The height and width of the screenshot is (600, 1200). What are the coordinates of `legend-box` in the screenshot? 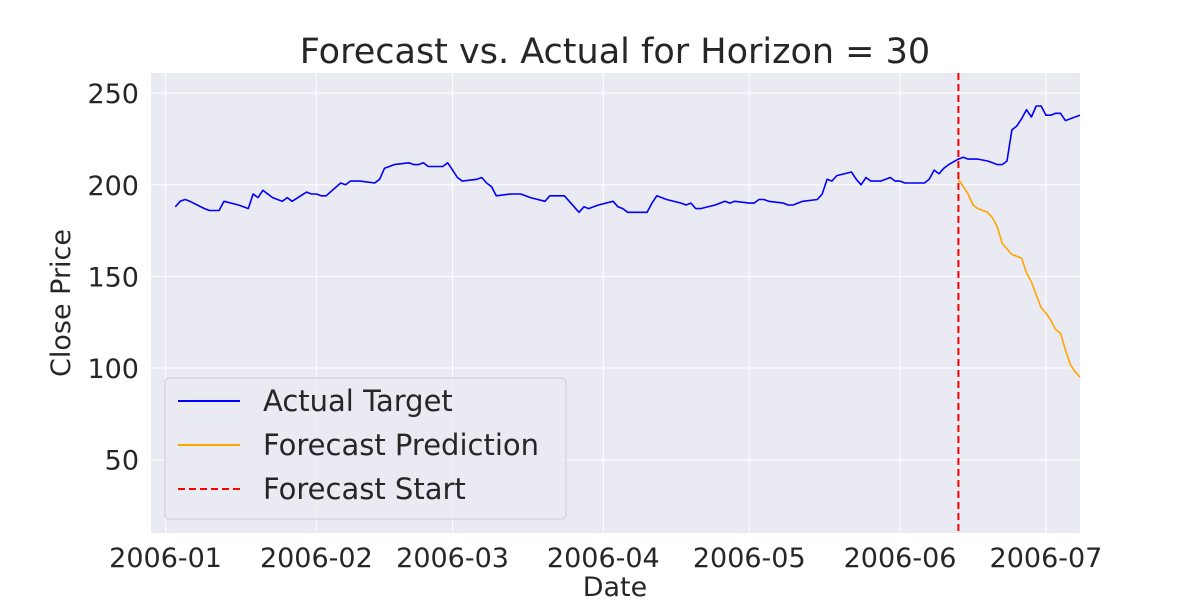 It's located at (365, 448).